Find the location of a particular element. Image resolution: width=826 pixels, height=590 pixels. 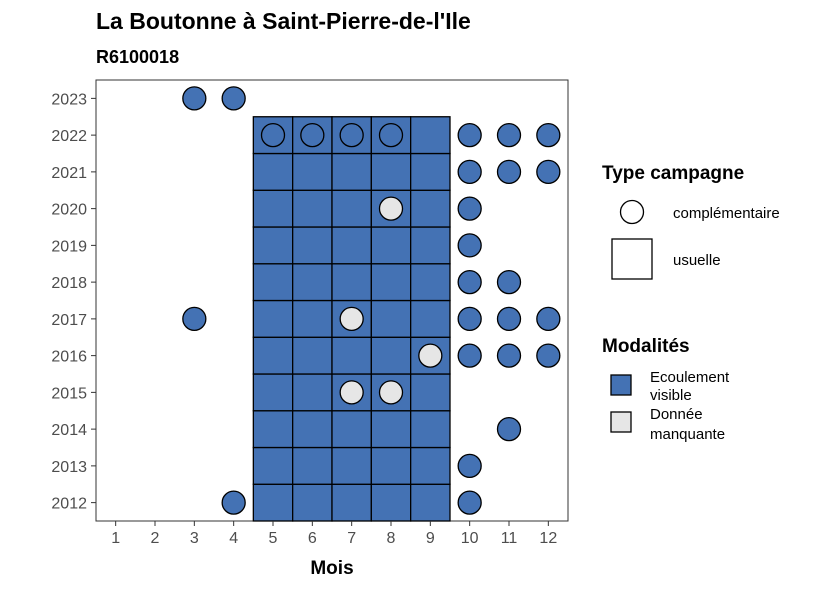

legend-swatch-ecoulement is located at coordinates (621, 385).